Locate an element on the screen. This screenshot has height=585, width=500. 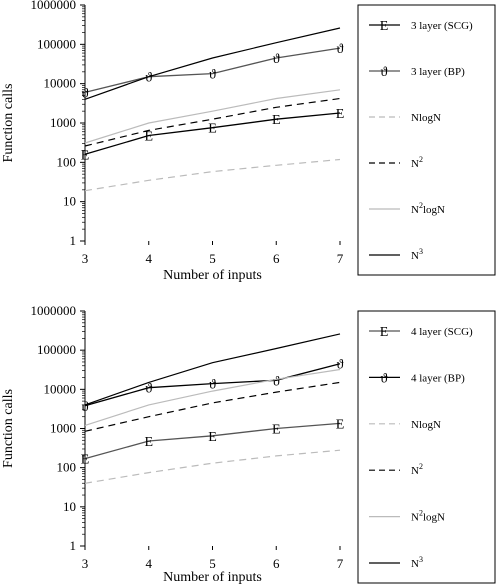
legend-text-part: 4 layer (SCG) is located at coordinates (442, 332).